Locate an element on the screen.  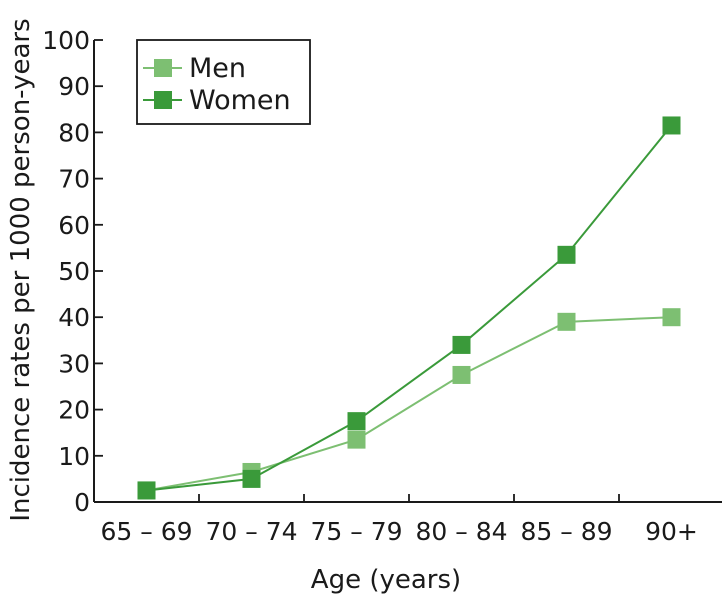
x-tick-label: 70 – 74 is located at coordinates (251, 531).